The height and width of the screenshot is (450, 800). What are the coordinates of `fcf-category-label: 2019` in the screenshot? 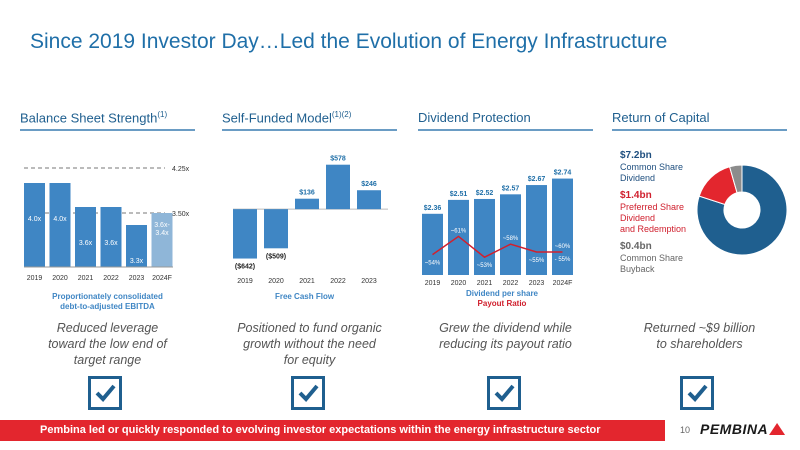 It's located at (245, 281).